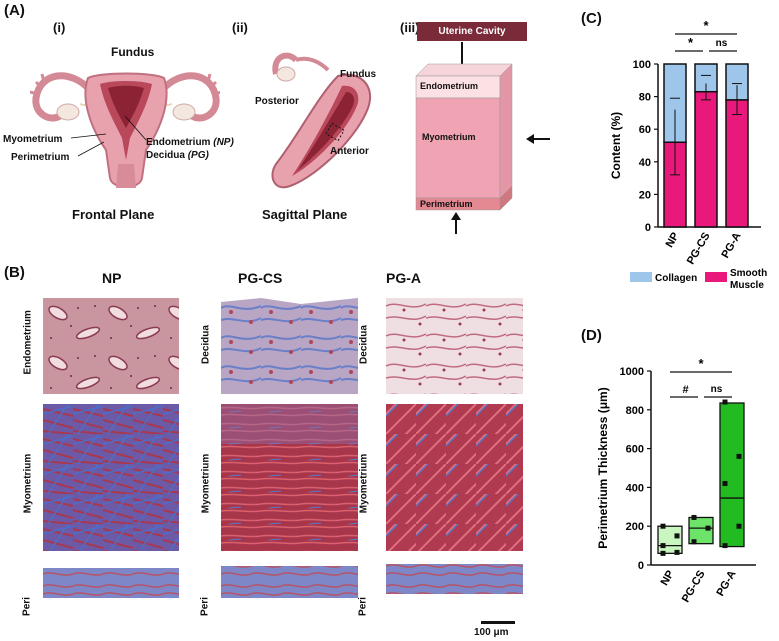  What do you see at coordinates (641, 277) in the screenshot?
I see `chart-c-legend-swatch-collagen` at bounding box center [641, 277].